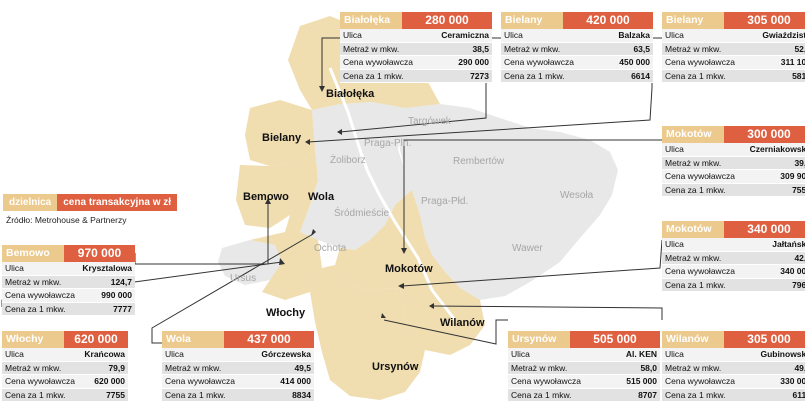 The image size is (805, 403). What do you see at coordinates (295, 381) in the screenshot?
I see `row-value: 414 000` at bounding box center [295, 381].